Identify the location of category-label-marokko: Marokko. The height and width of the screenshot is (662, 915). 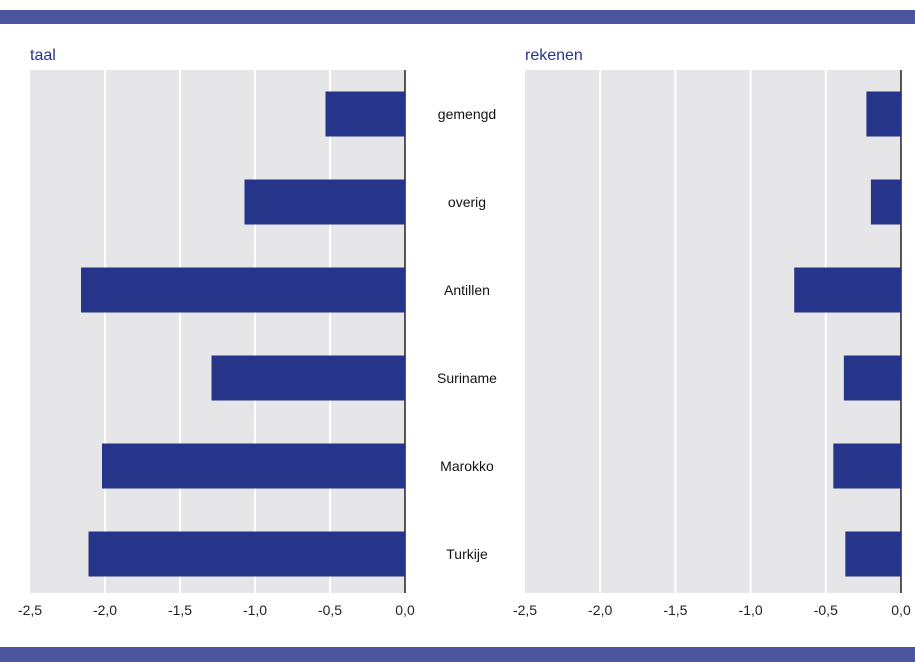
(467, 466).